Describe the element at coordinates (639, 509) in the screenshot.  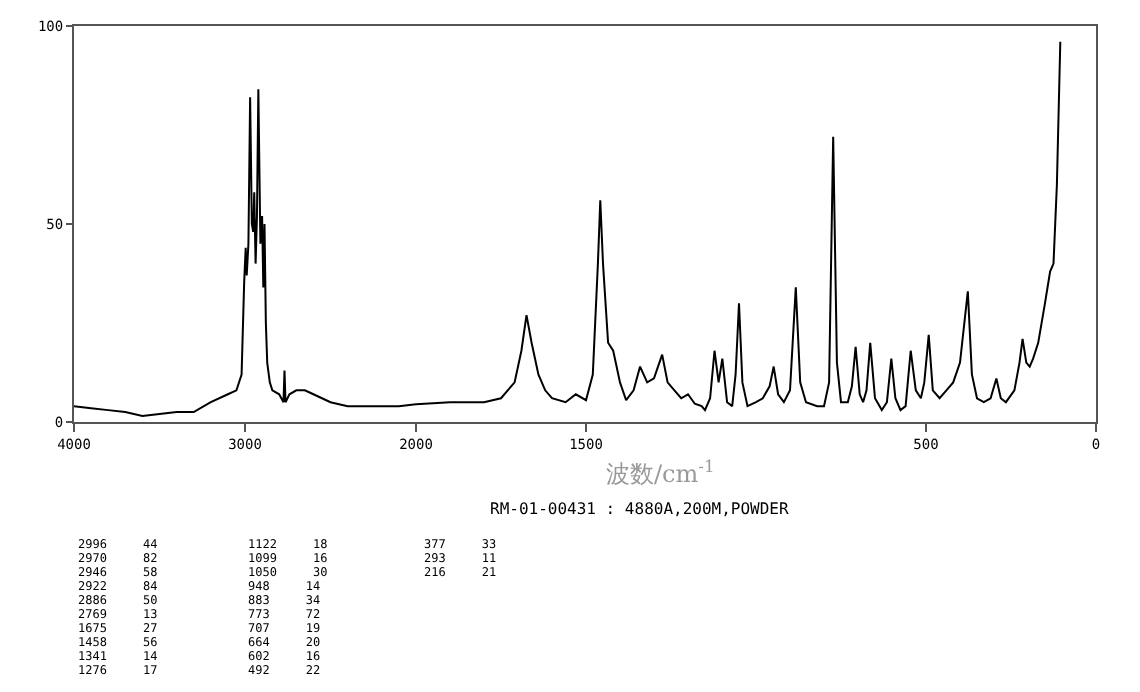
I see `text: RM-01-00431 : 4880A,200M,POWDER` at that location.